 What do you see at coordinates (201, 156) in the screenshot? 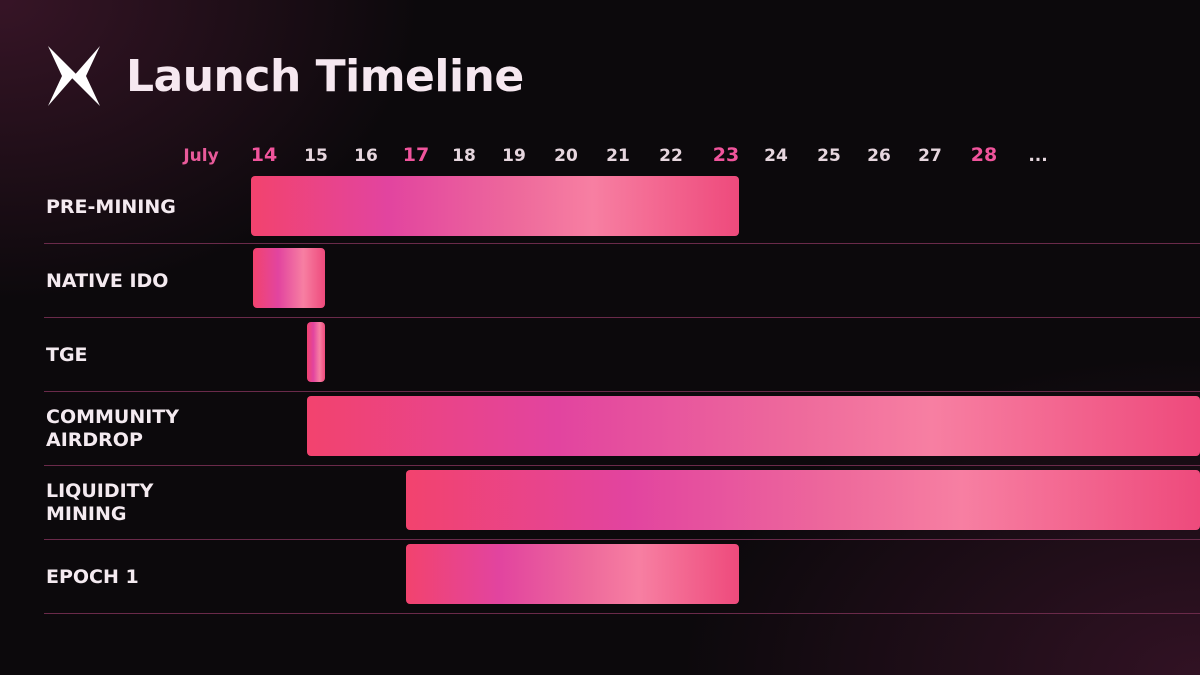
I see `month-label: July` at bounding box center [201, 156].